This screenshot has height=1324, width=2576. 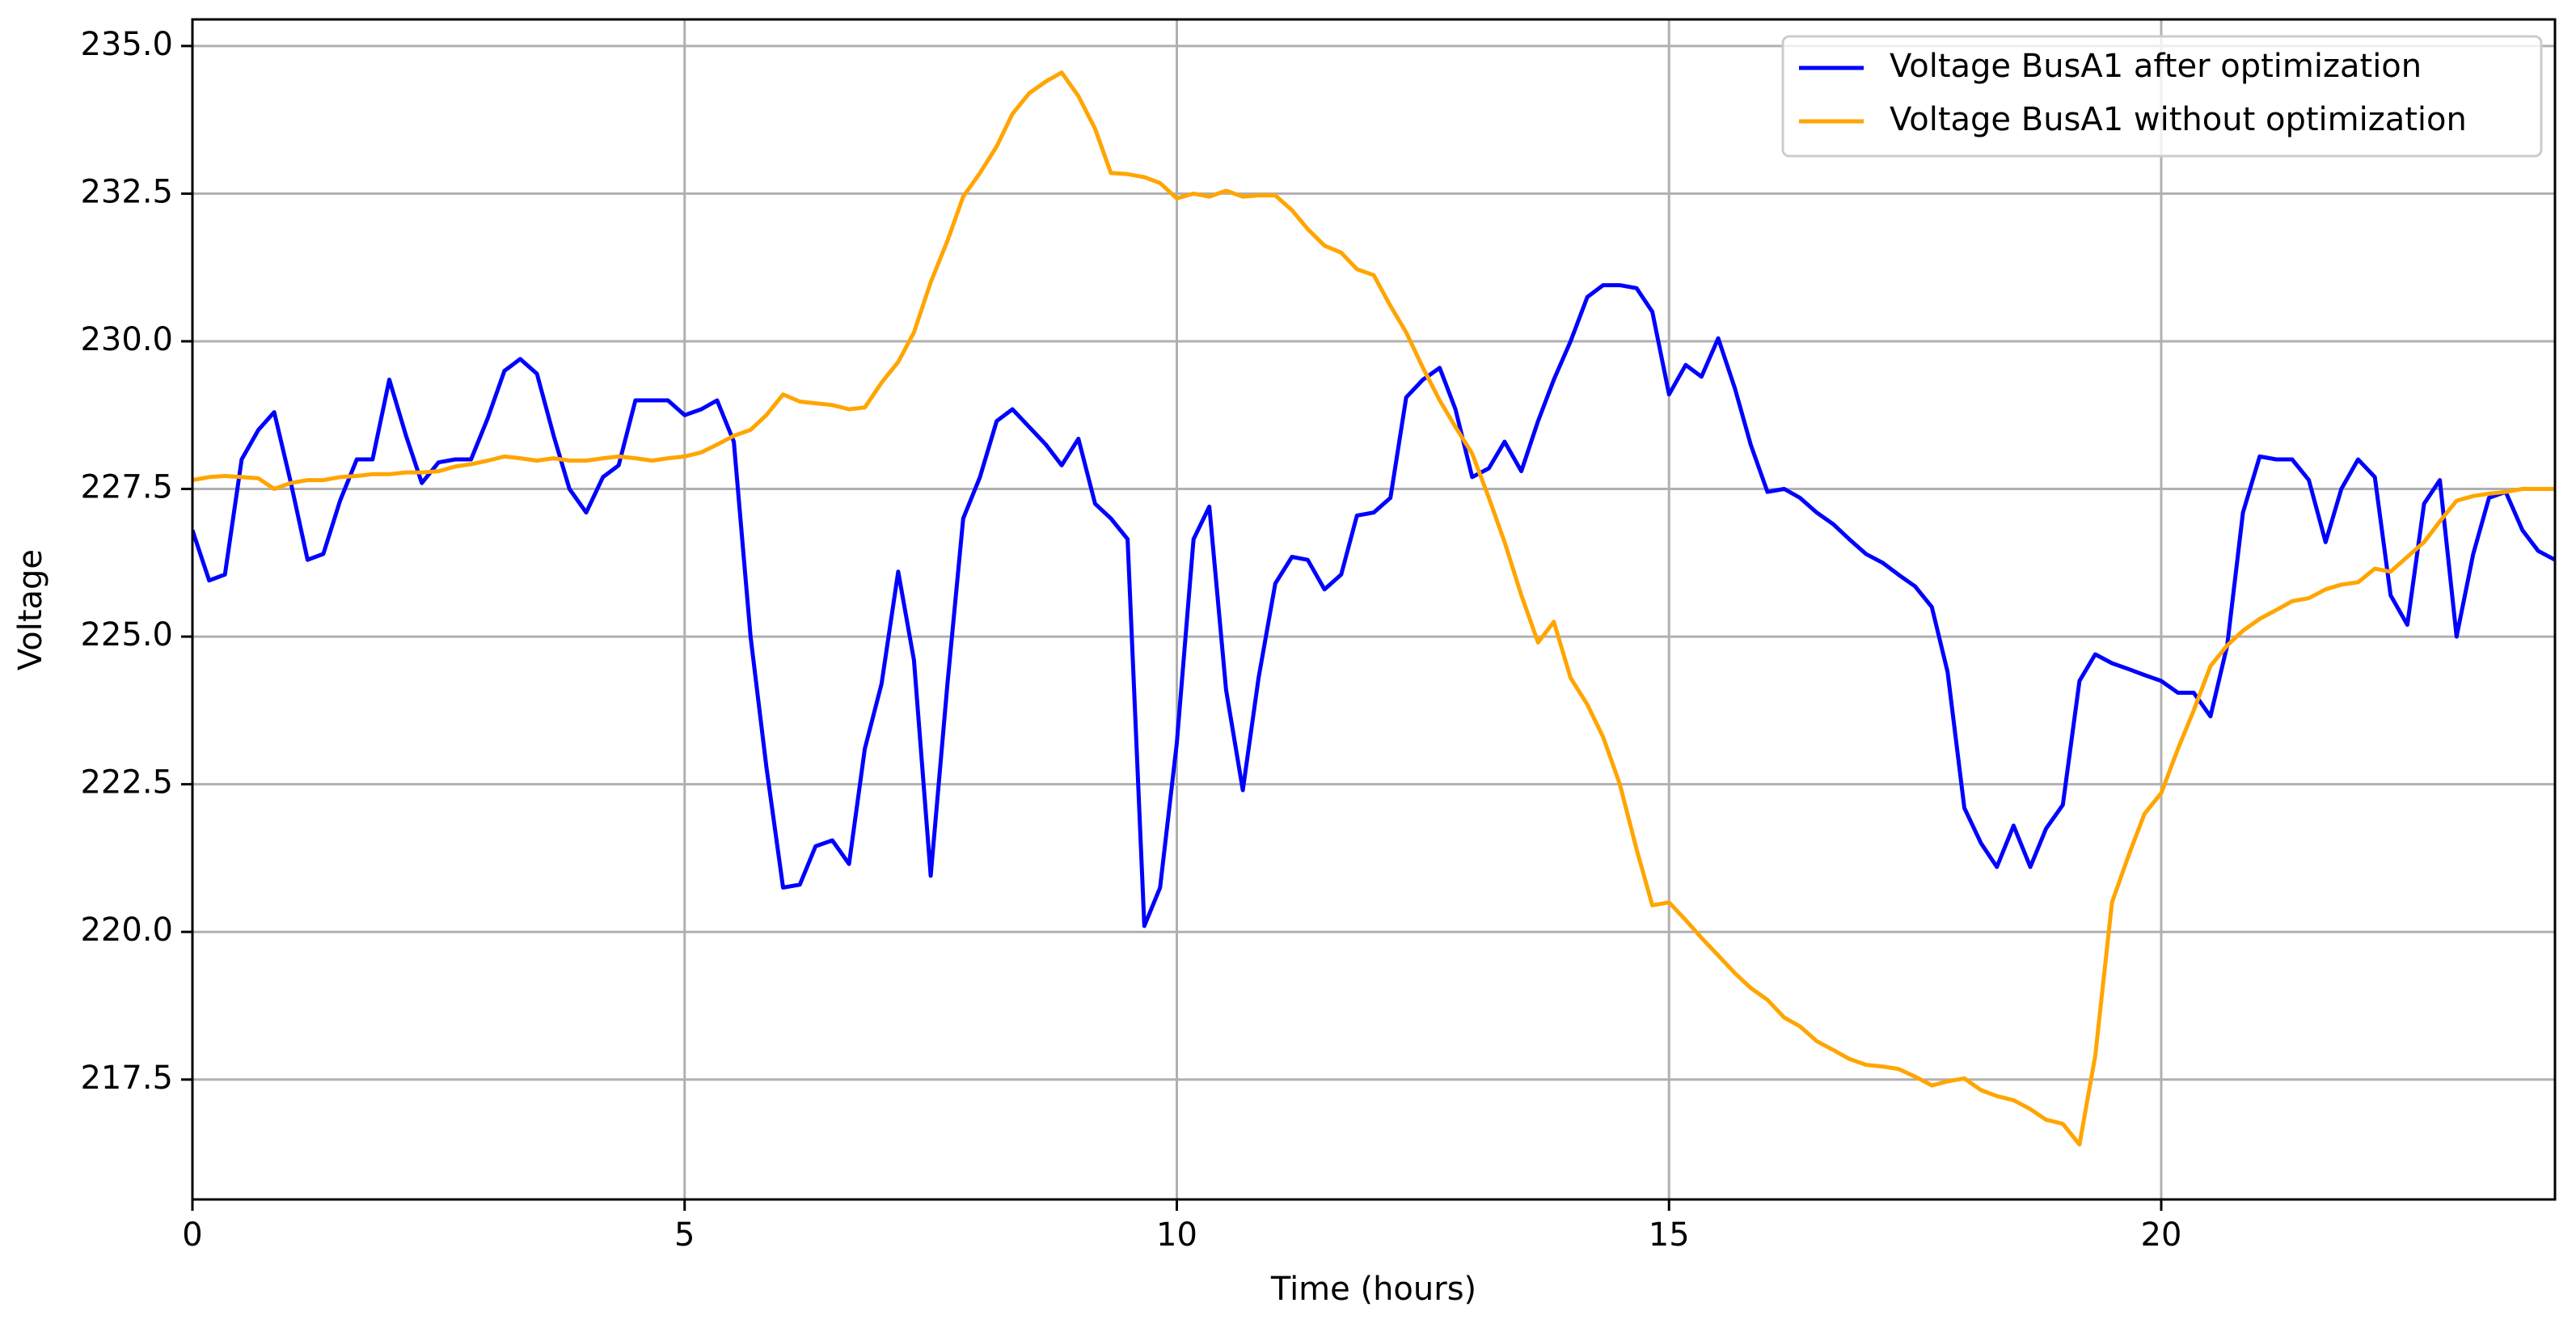 I want to click on y-tick-label: 230.0, so click(x=126, y=339).